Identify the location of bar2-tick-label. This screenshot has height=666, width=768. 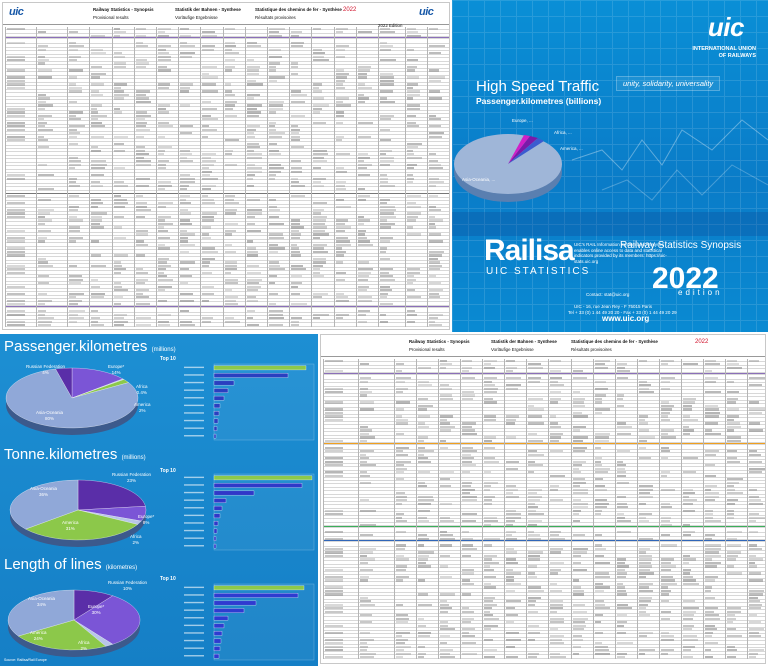
(194, 477).